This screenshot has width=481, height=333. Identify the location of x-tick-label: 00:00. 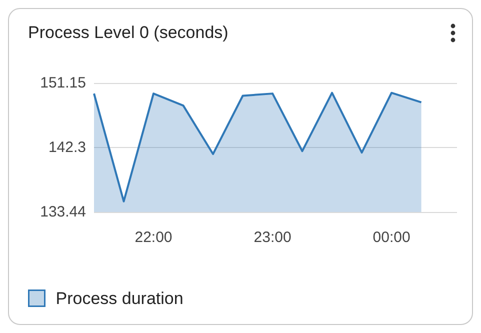
(391, 237).